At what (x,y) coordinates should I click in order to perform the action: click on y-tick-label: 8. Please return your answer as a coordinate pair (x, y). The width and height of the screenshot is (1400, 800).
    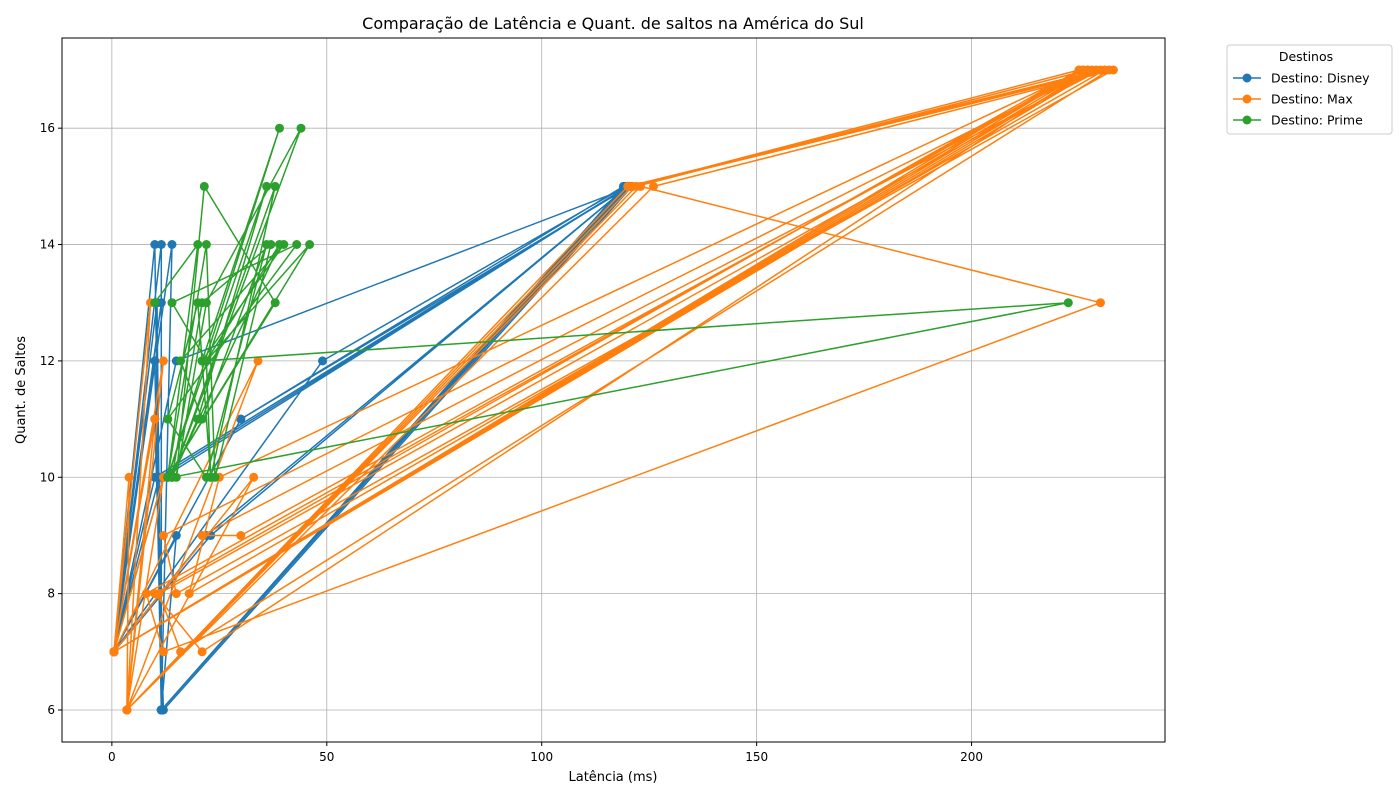
    Looking at the image, I should click on (51, 594).